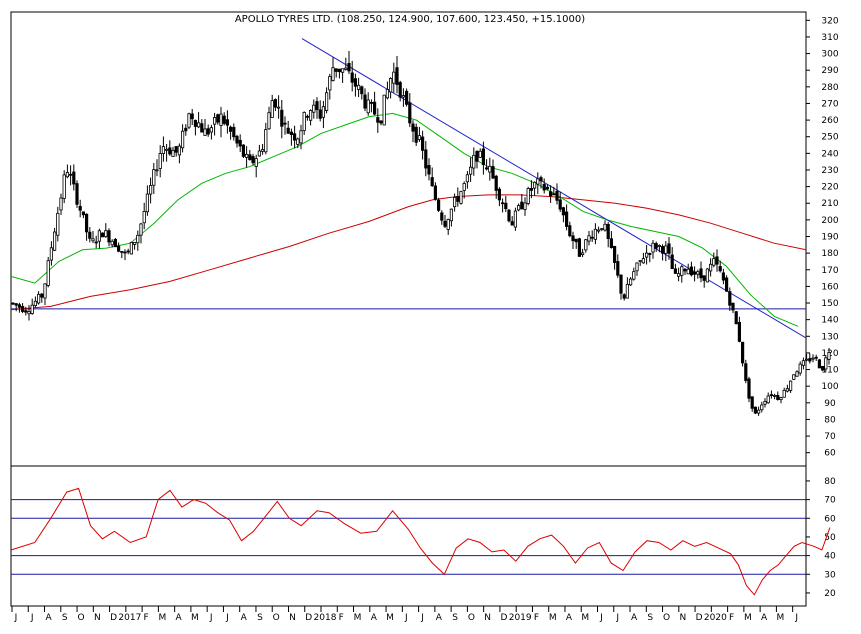 The height and width of the screenshot is (634, 861). I want to click on rsi-tick-label: 50, so click(830, 538).